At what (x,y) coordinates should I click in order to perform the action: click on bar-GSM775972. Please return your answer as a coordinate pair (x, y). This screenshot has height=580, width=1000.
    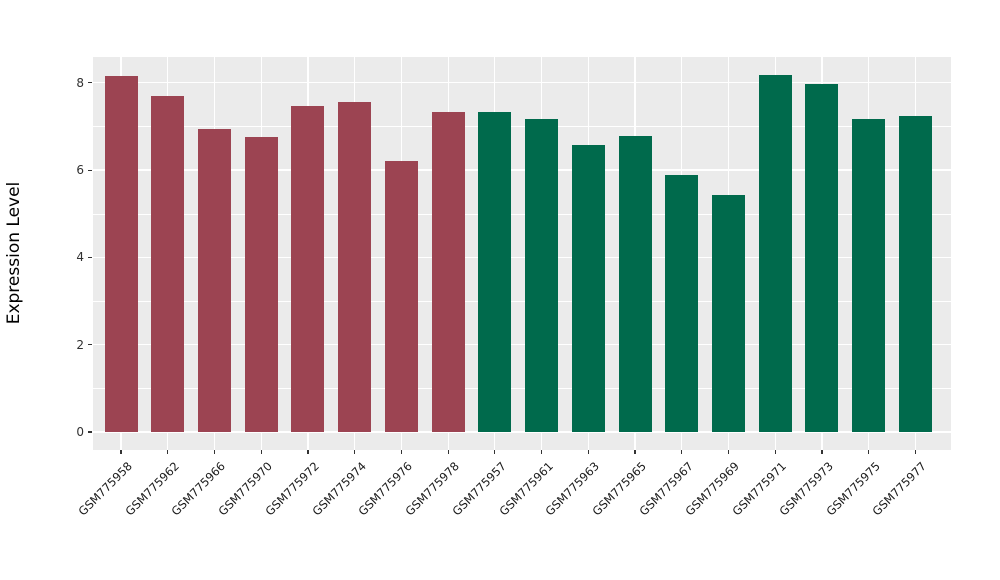
    Looking at the image, I should click on (308, 268).